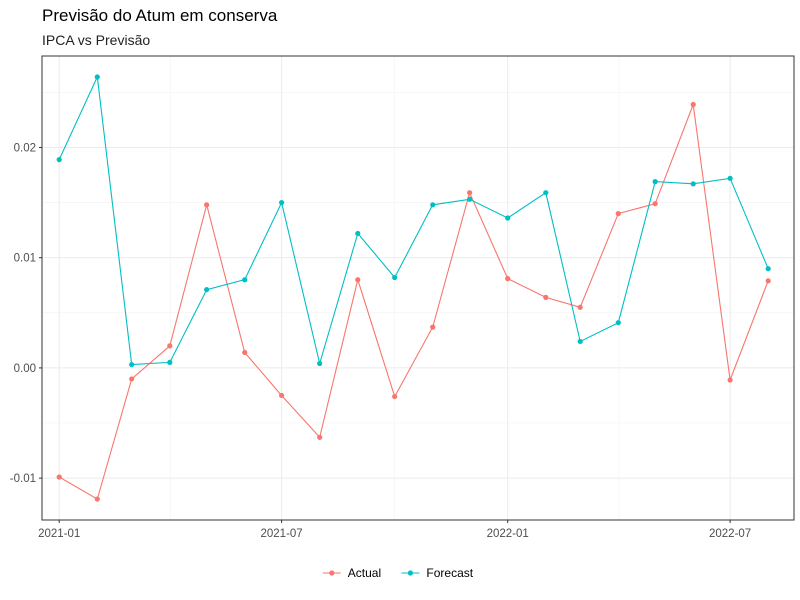 This screenshot has width=800, height=600. Describe the element at coordinates (508, 534) in the screenshot. I see `x-tick-label: 2022-01` at that location.